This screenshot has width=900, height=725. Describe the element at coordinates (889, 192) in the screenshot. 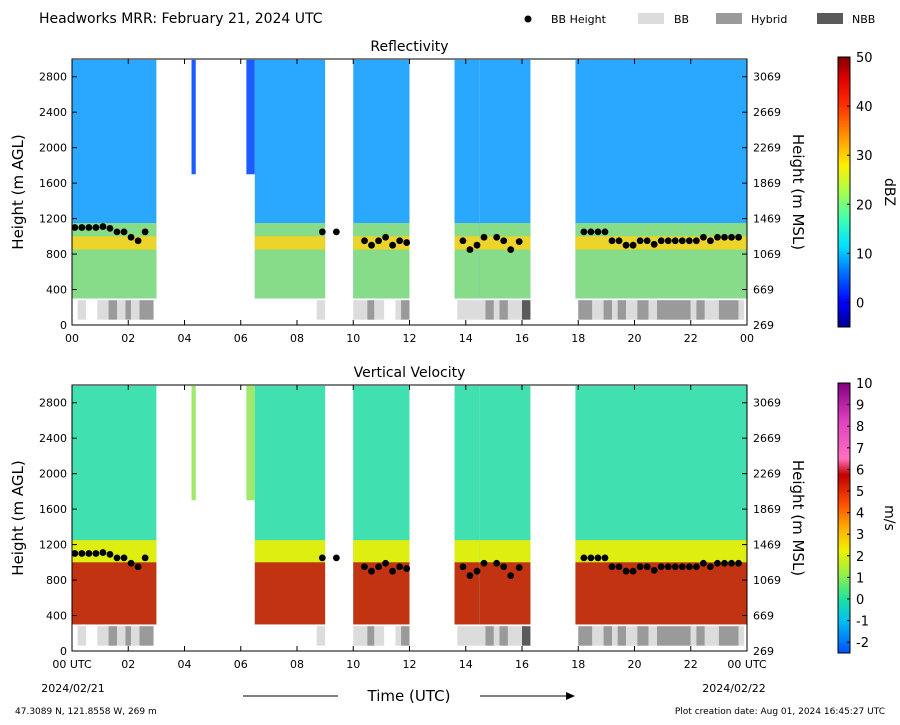

I see `colorbar-label: dBZ` at that location.